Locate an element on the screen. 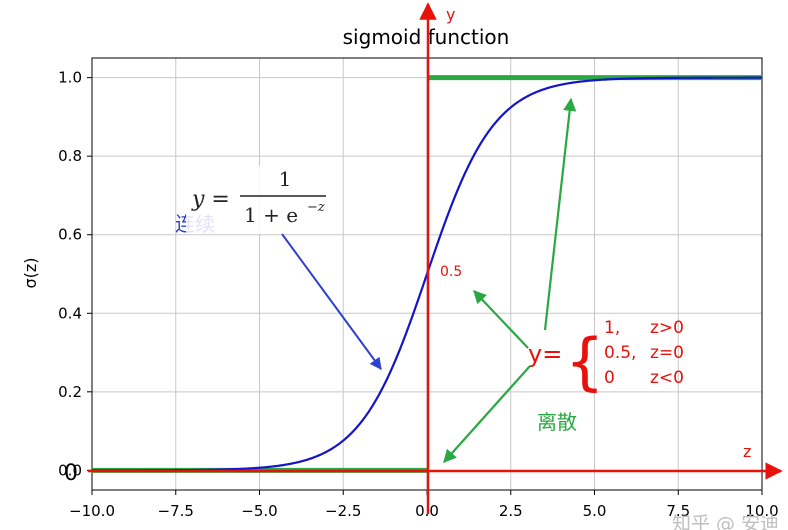 This screenshot has height=530, width=788. zero-label: 0 is located at coordinates (71, 473).